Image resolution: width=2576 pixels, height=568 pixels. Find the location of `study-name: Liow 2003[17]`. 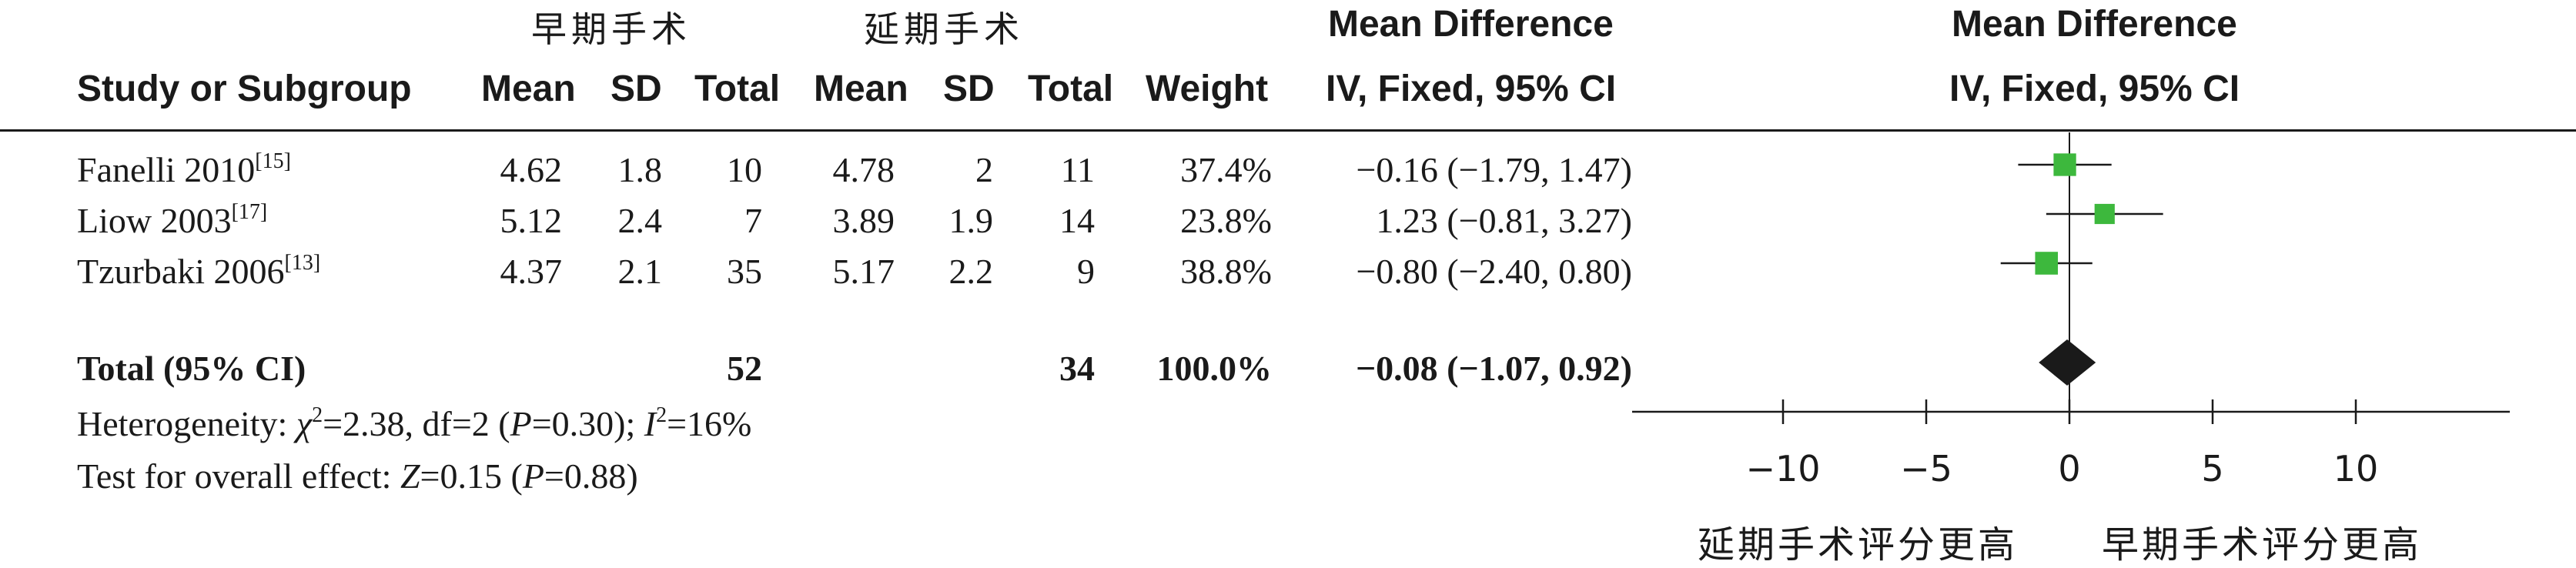

study-name: Liow 2003[17] is located at coordinates (173, 220).